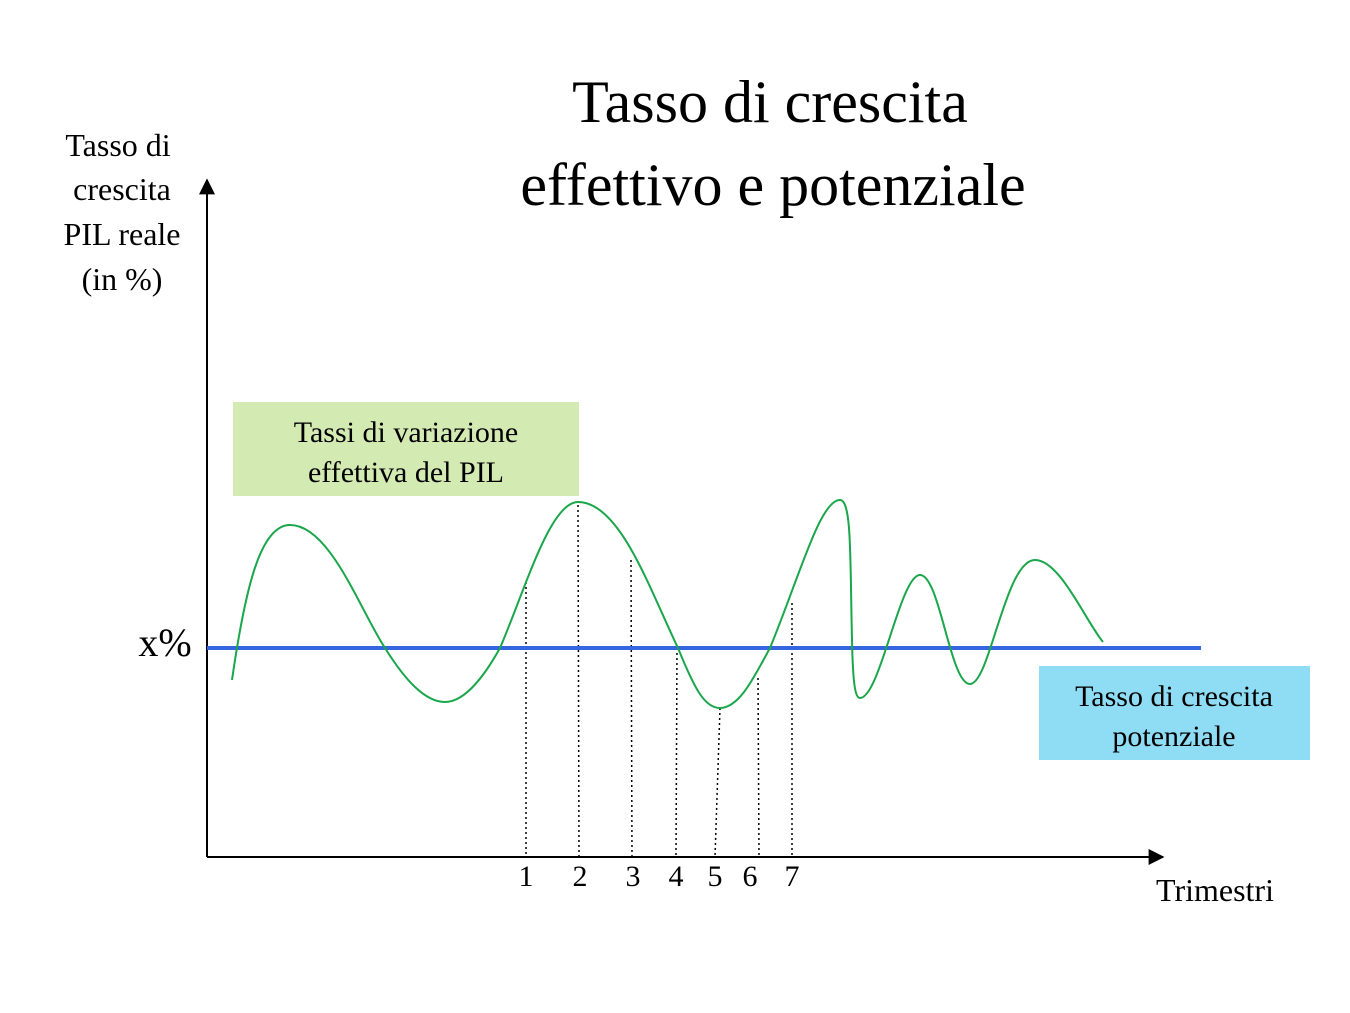 The height and width of the screenshot is (1013, 1350). What do you see at coordinates (633, 876) in the screenshot?
I see `quarter-label: 3` at bounding box center [633, 876].